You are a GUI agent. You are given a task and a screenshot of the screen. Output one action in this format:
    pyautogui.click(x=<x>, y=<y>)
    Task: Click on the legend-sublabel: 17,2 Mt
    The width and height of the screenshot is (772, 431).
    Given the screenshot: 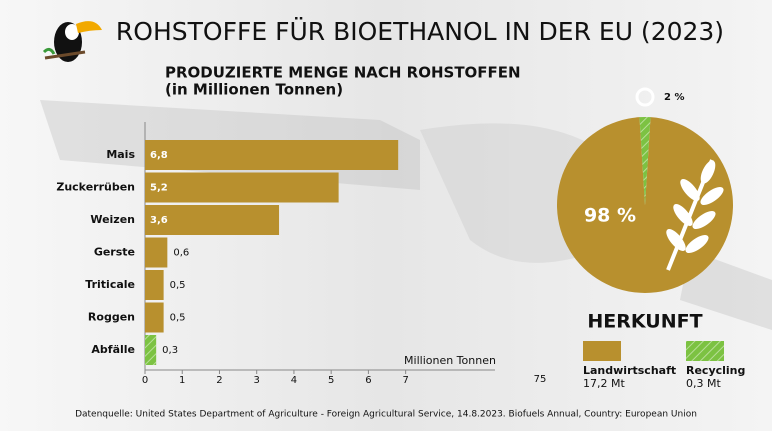 What is the action you would take?
    pyautogui.click(x=604, y=383)
    